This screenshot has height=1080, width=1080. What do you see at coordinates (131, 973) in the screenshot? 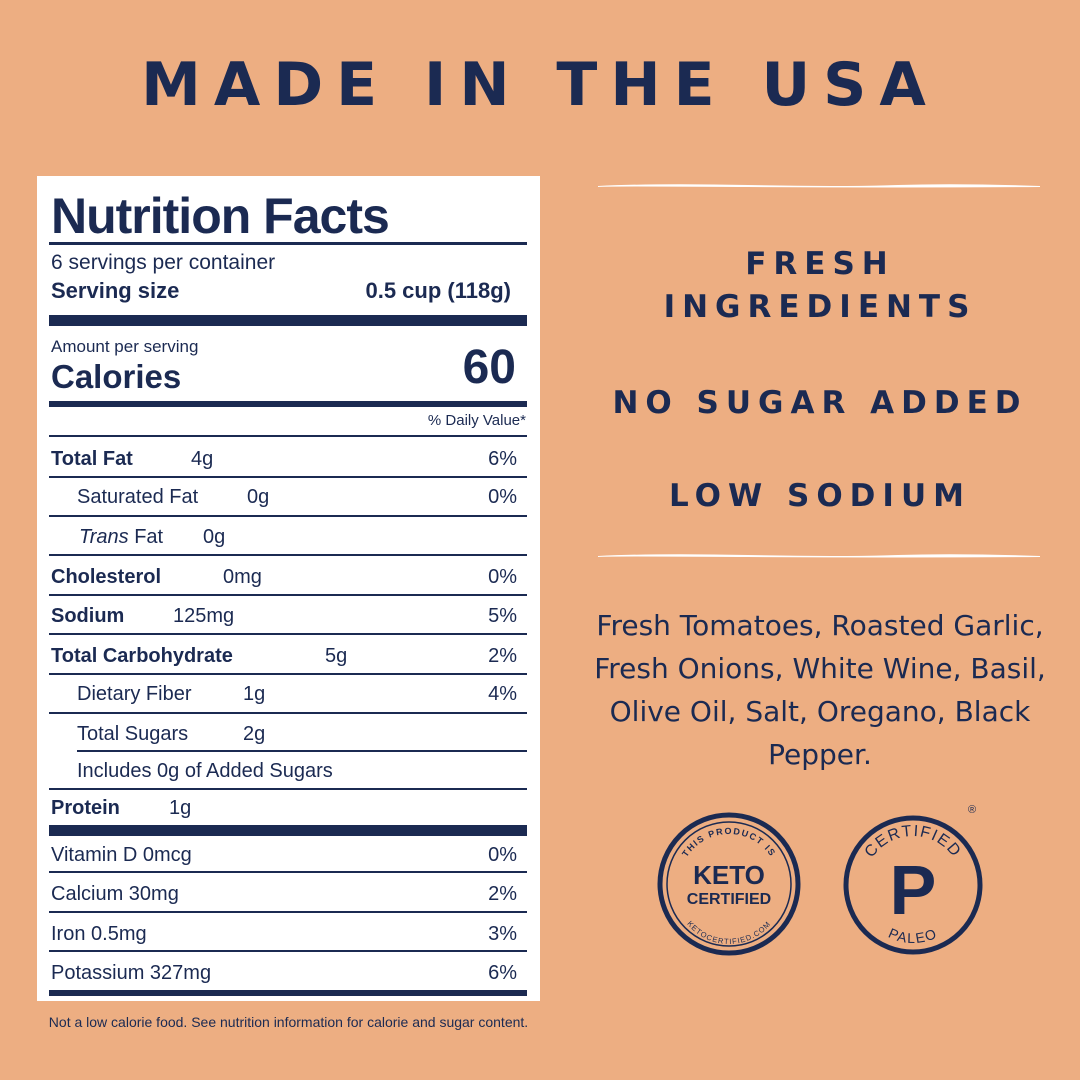
I see `vitamin-name: Potassium 327mg` at bounding box center [131, 973].